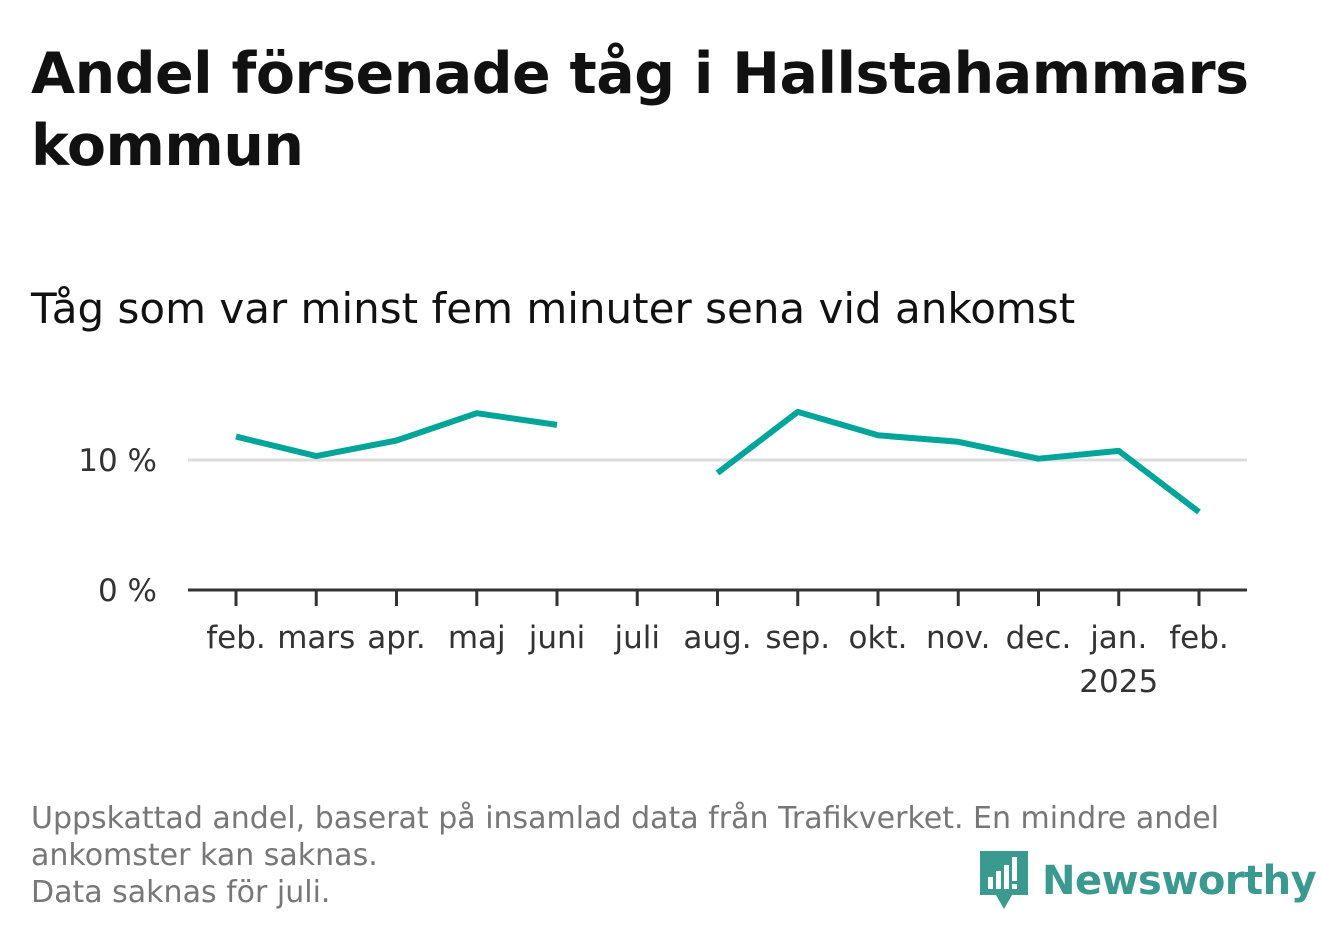  What do you see at coordinates (127, 591) in the screenshot?
I see `y-tick-label: 0 %` at bounding box center [127, 591].